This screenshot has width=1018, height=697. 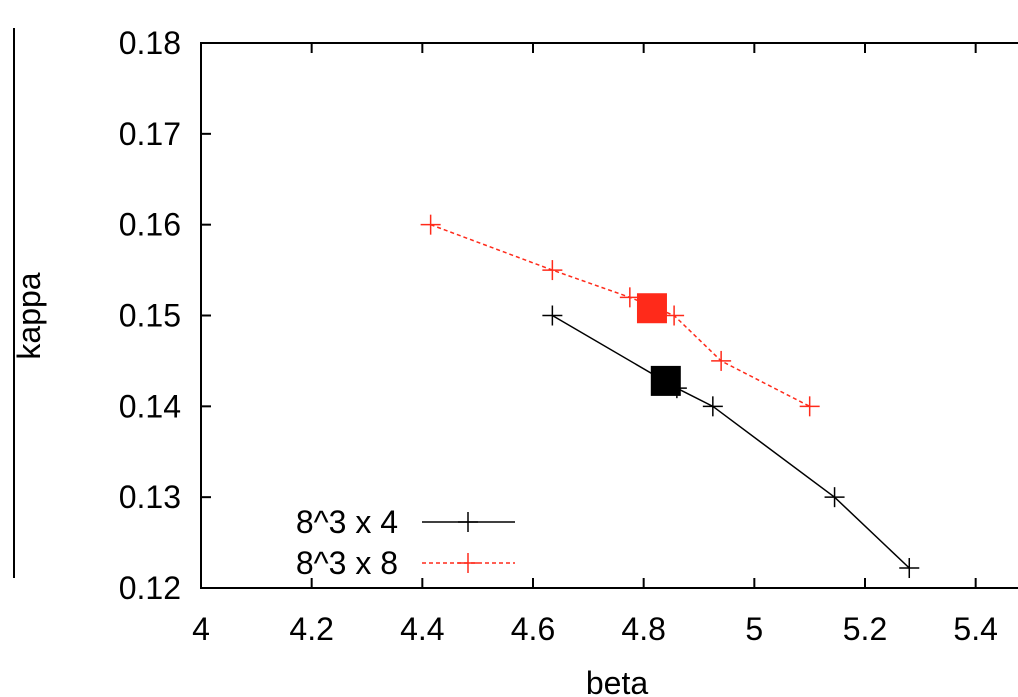 I want to click on legend-label: 8^3 x 4, so click(x=347, y=522).